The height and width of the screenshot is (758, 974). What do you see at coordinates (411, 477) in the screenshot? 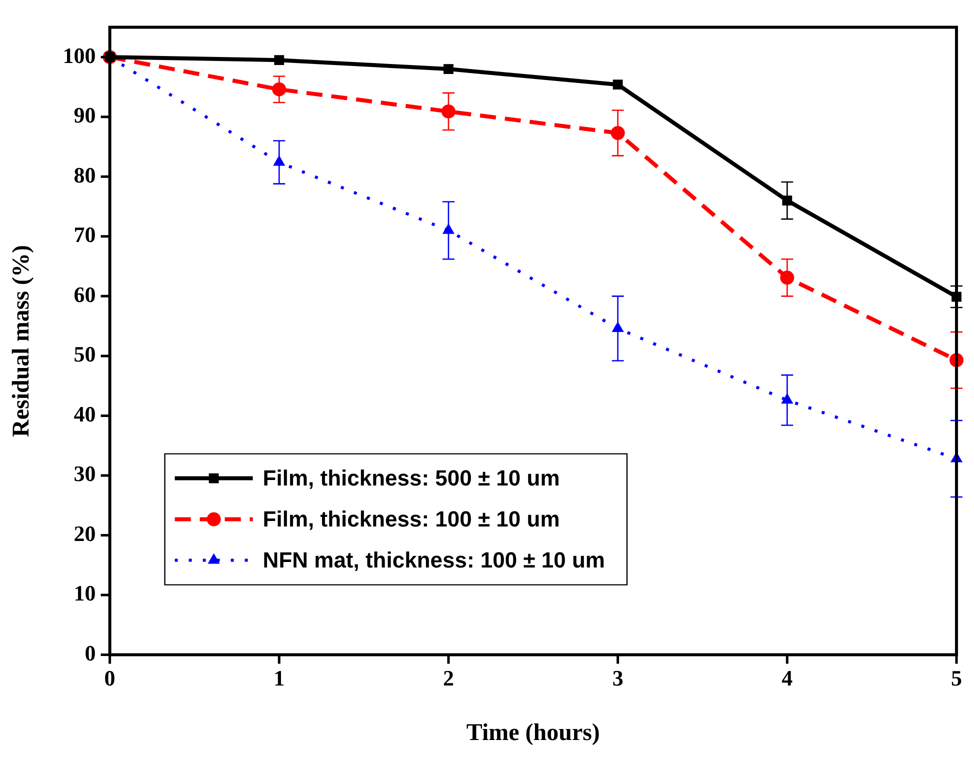
I see `legend-label: Film, thickness: 500 ± 10 um` at bounding box center [411, 477].